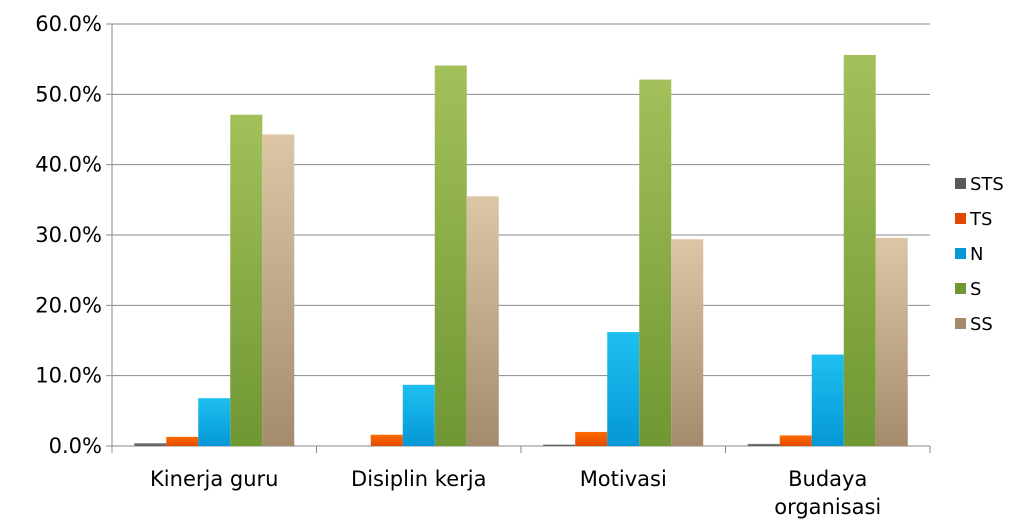 The height and width of the screenshot is (525, 1026). I want to click on legend-label-s: S, so click(975, 289).